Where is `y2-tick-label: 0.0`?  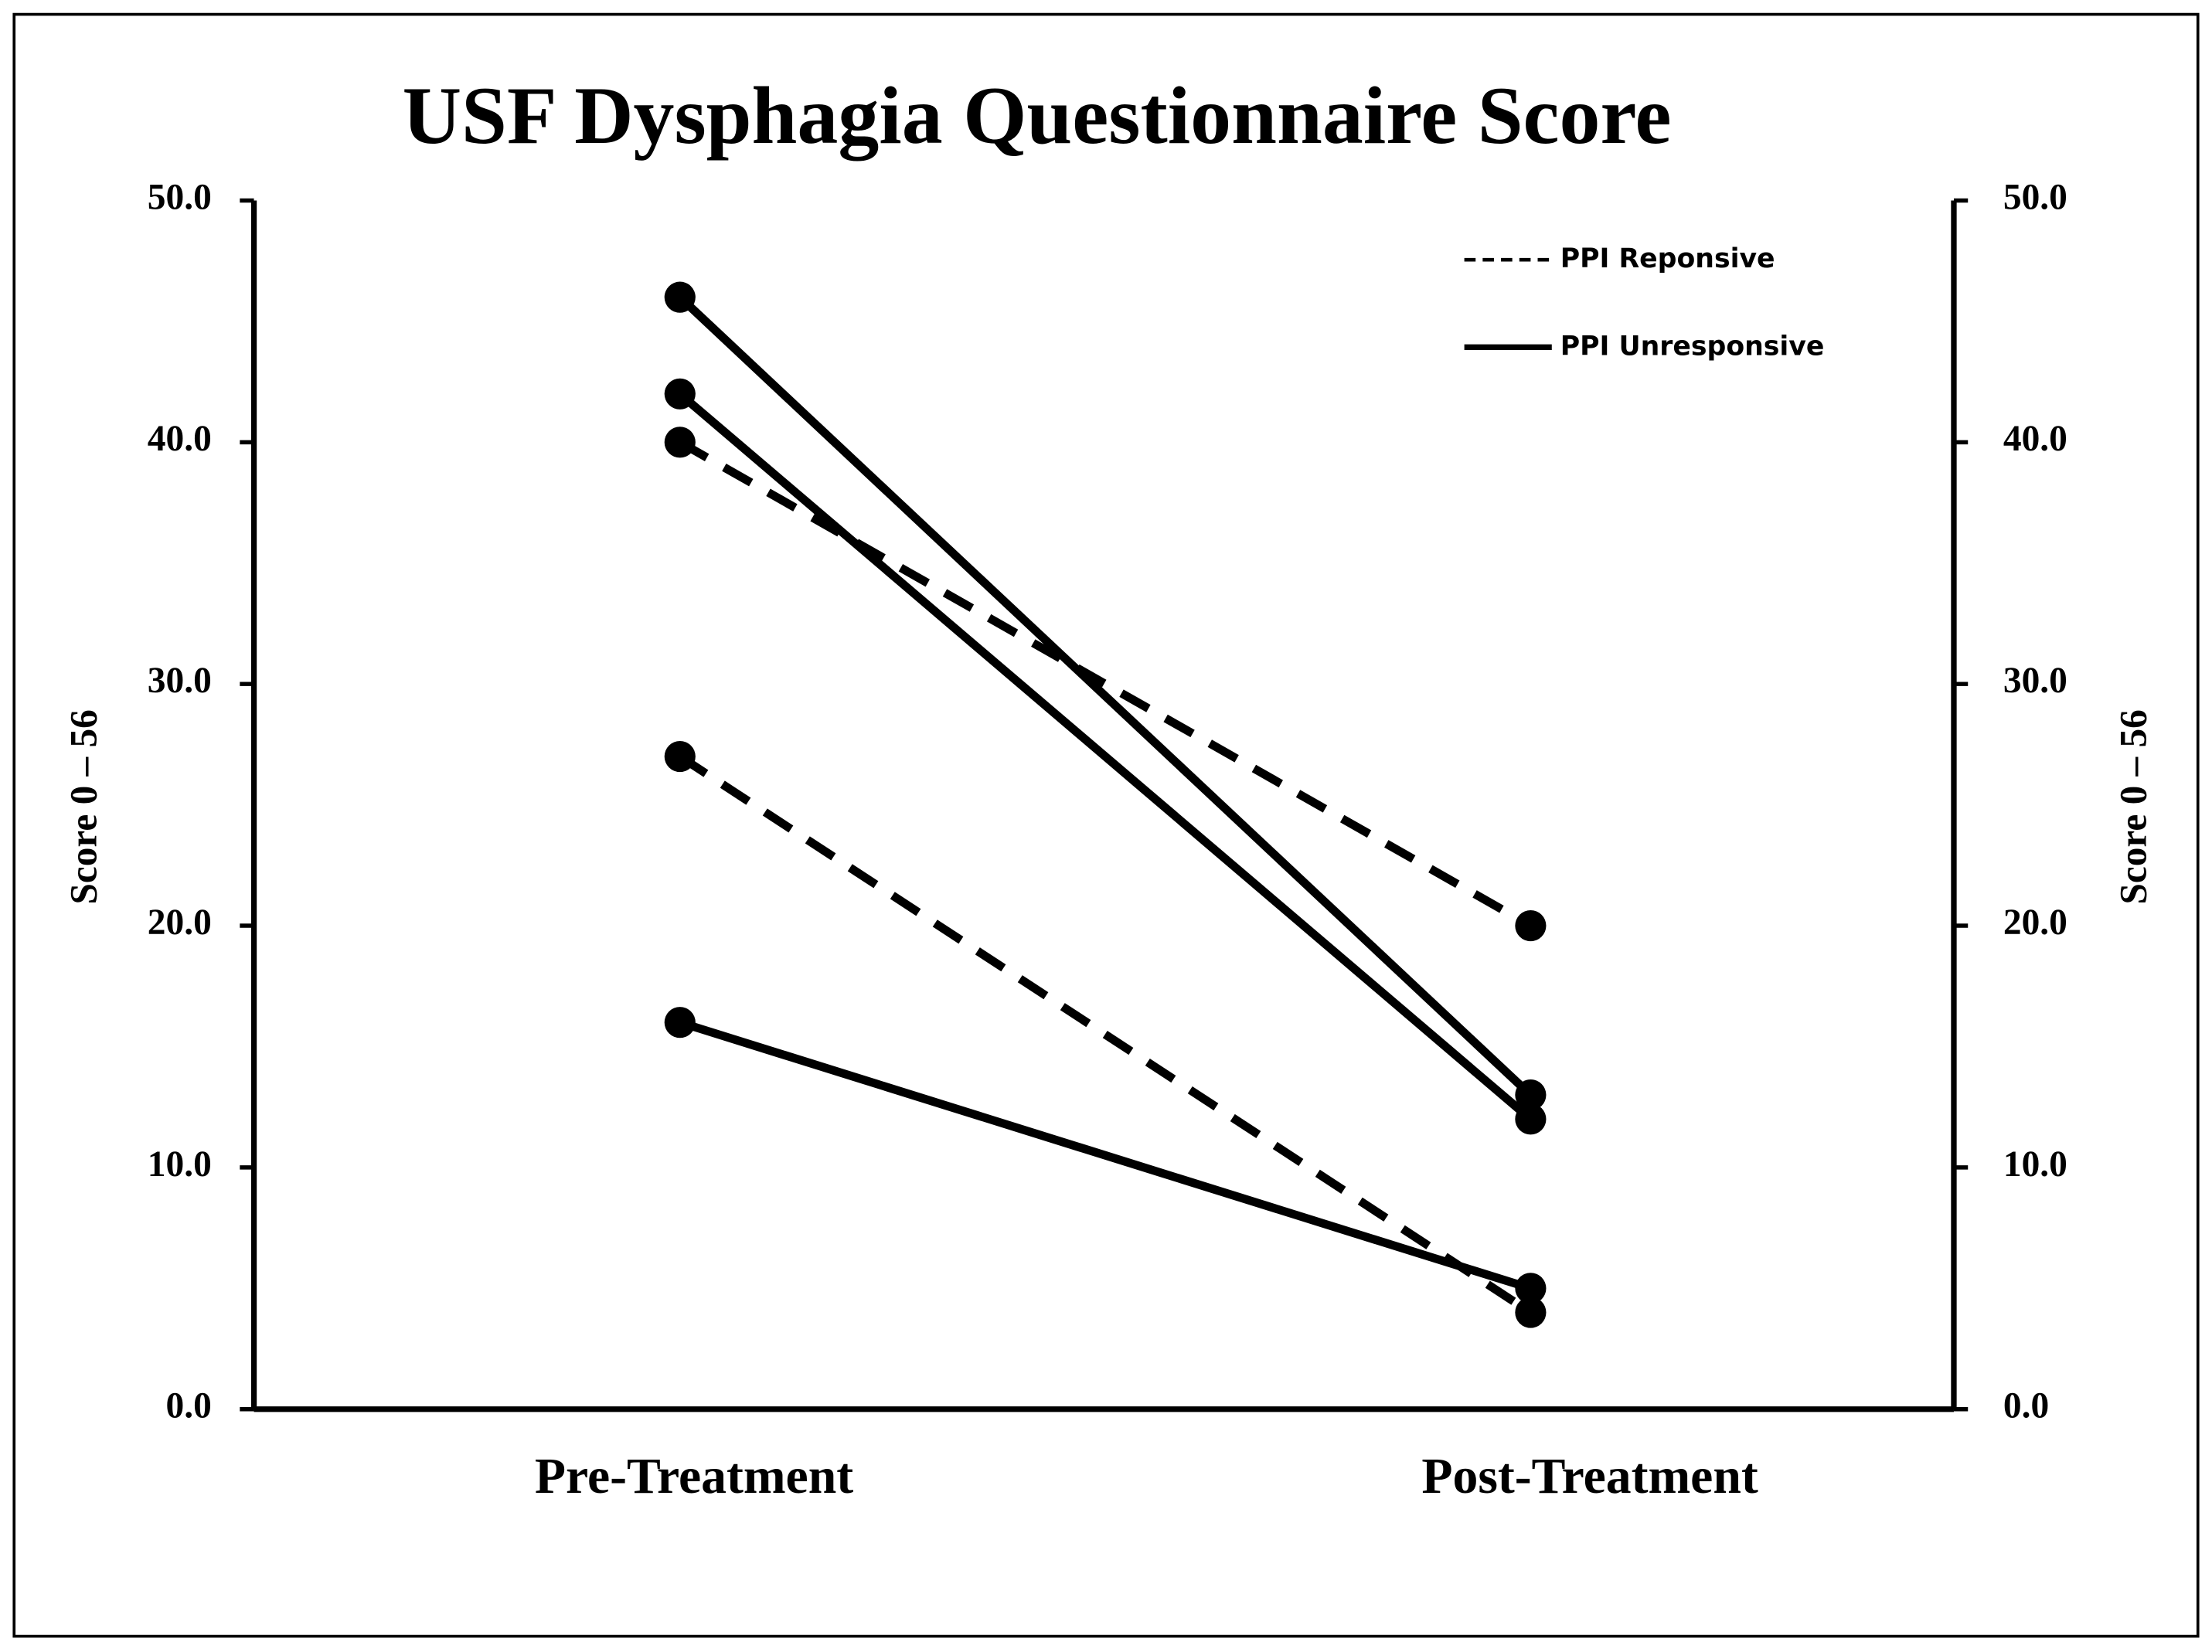 y2-tick-label: 0.0 is located at coordinates (2026, 1406).